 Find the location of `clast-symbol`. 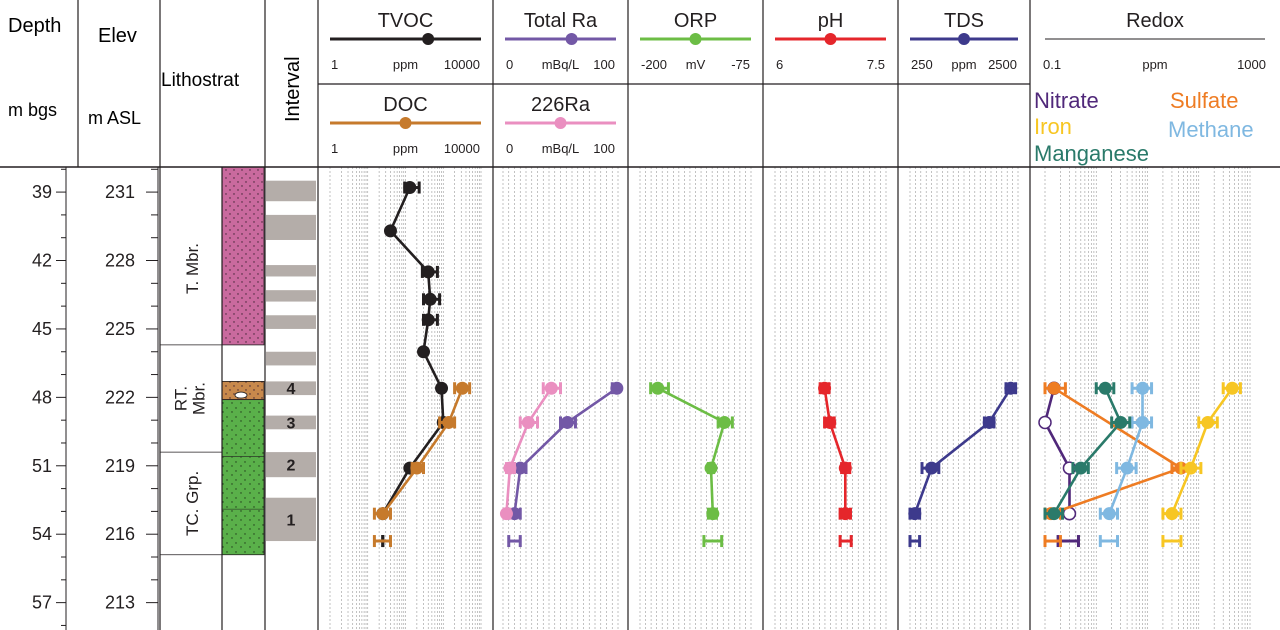

clast-symbol is located at coordinates (241, 395).